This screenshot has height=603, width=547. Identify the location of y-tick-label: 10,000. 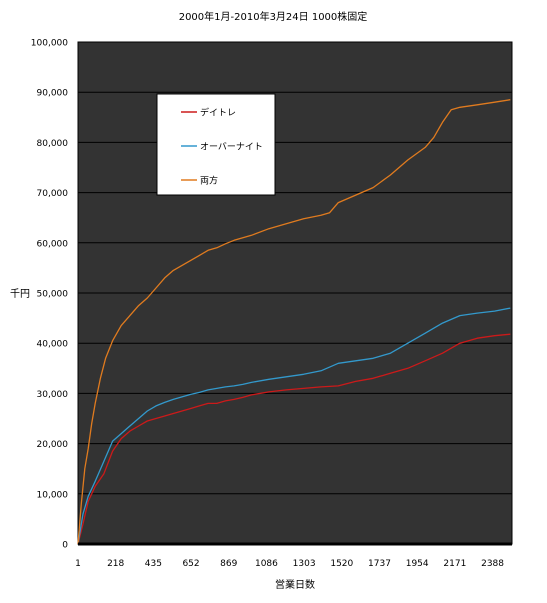
(53, 495).